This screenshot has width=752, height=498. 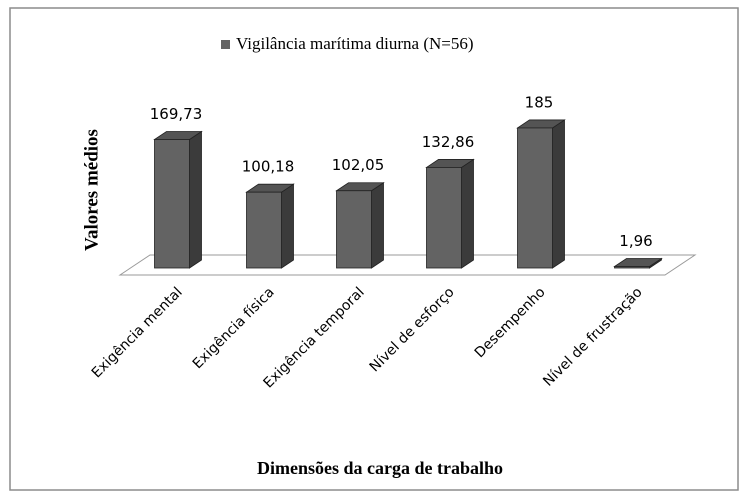 What do you see at coordinates (225, 44) in the screenshot?
I see `legend-swatch` at bounding box center [225, 44].